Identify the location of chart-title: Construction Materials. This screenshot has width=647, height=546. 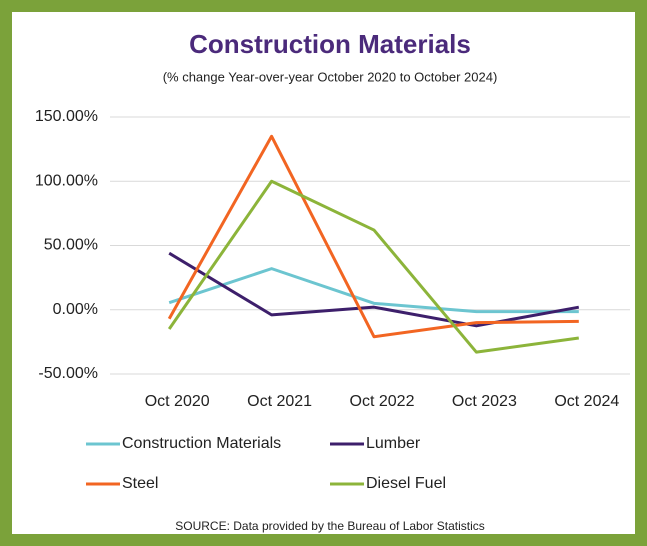
(330, 44).